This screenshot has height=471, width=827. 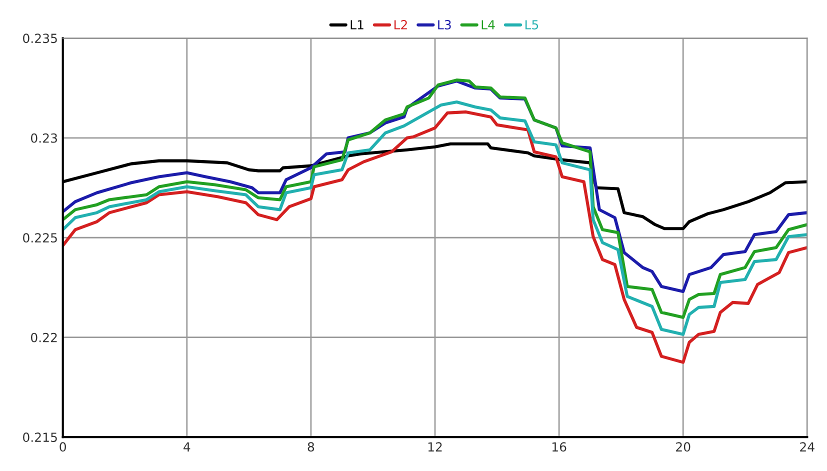 I want to click on y-tick-label: 0.225, so click(x=40, y=238).